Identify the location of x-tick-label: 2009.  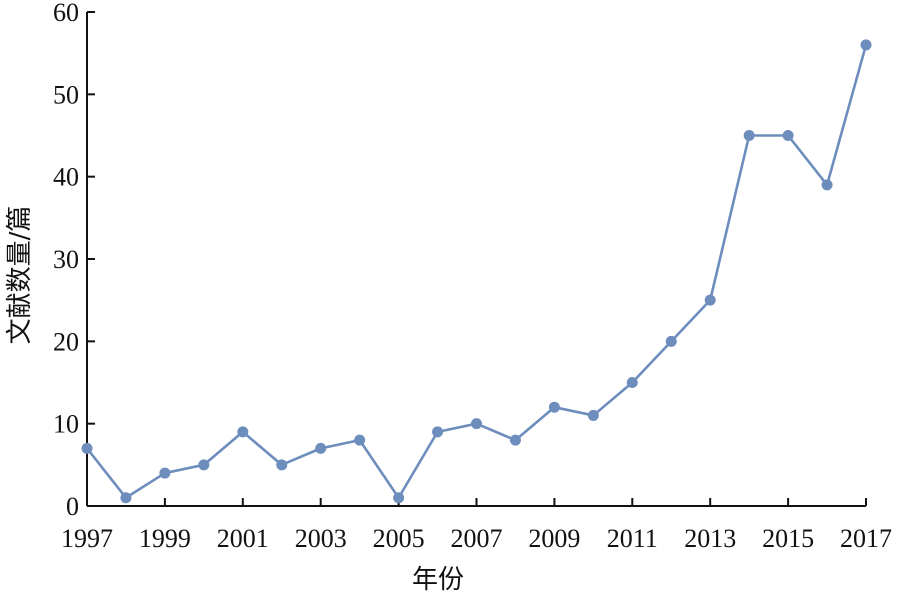
(554, 538).